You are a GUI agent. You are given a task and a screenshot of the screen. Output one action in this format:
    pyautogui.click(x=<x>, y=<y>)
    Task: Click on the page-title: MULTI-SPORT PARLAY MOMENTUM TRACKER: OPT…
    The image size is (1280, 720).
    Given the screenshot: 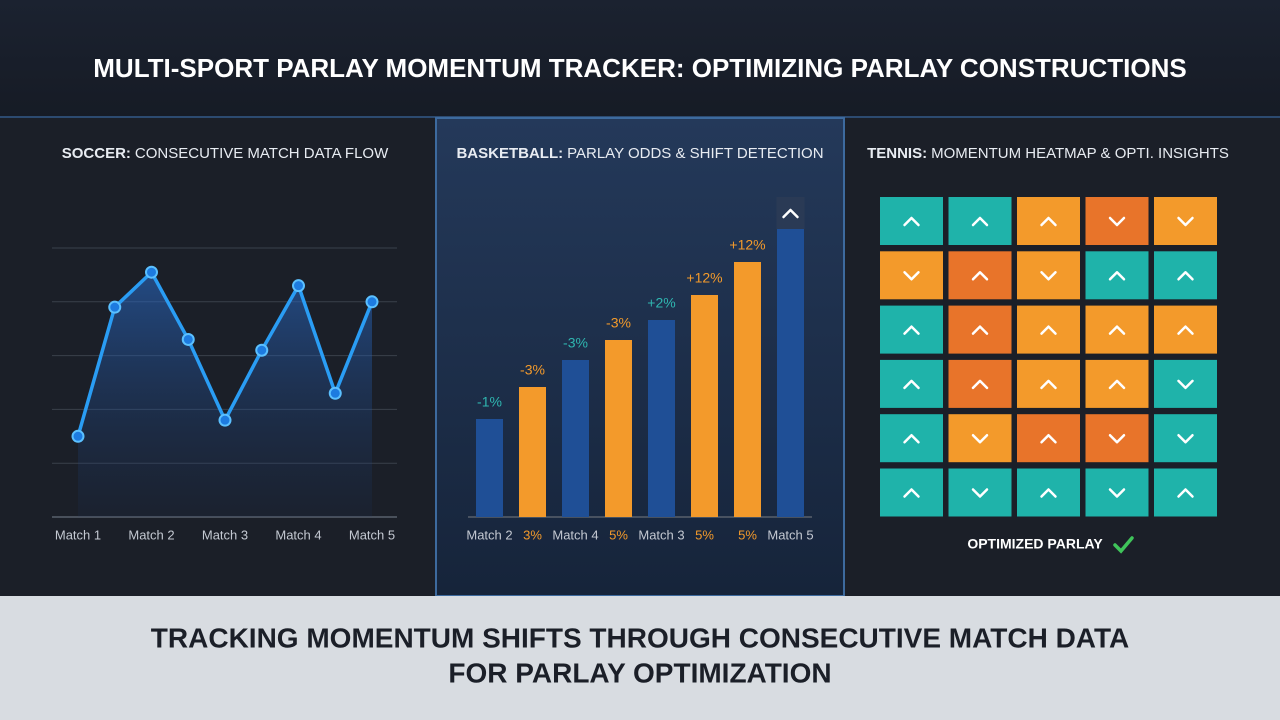 What is the action you would take?
    pyautogui.click(x=639, y=68)
    